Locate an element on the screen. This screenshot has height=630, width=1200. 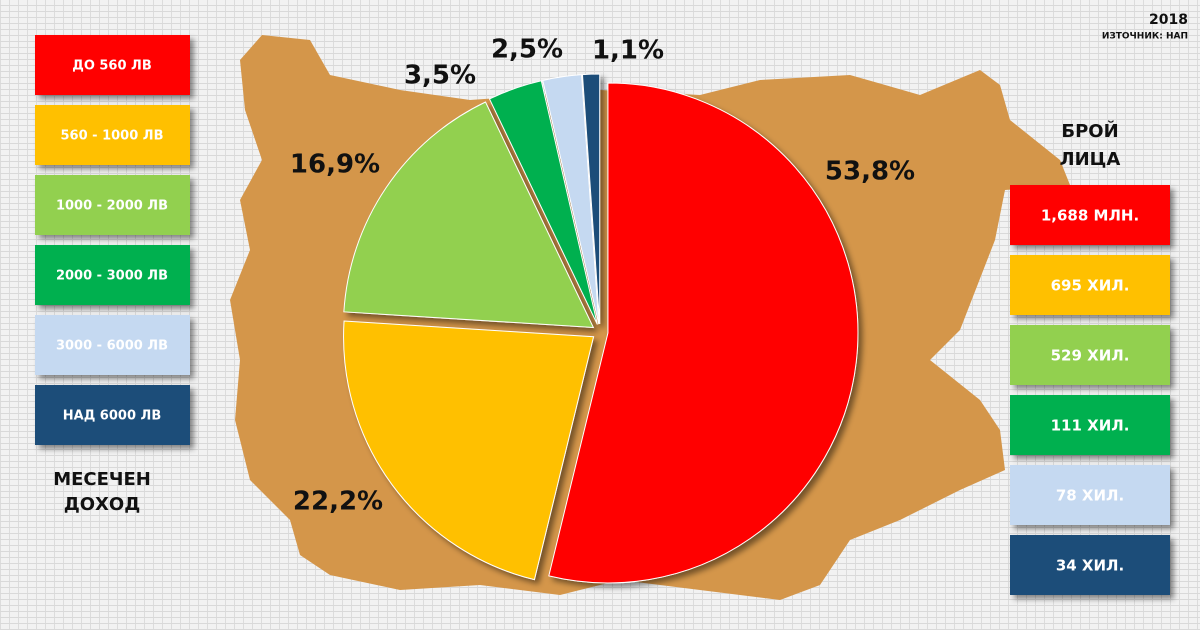
source: ИЗТОЧНИК: НАП is located at coordinates (1145, 37).